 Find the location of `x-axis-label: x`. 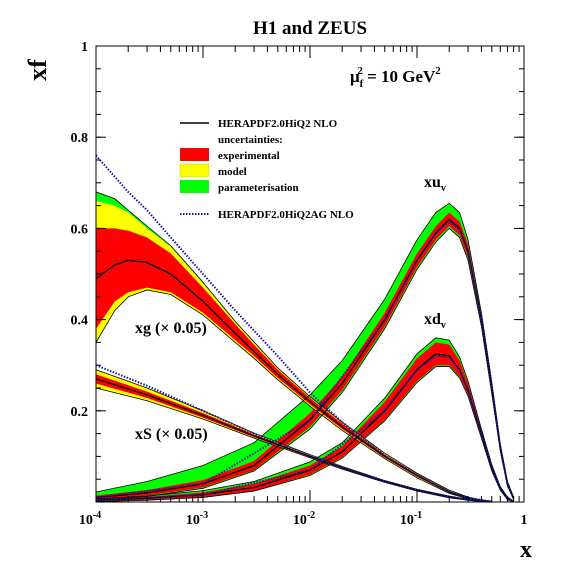

x-axis-label: x is located at coordinates (526, 550).